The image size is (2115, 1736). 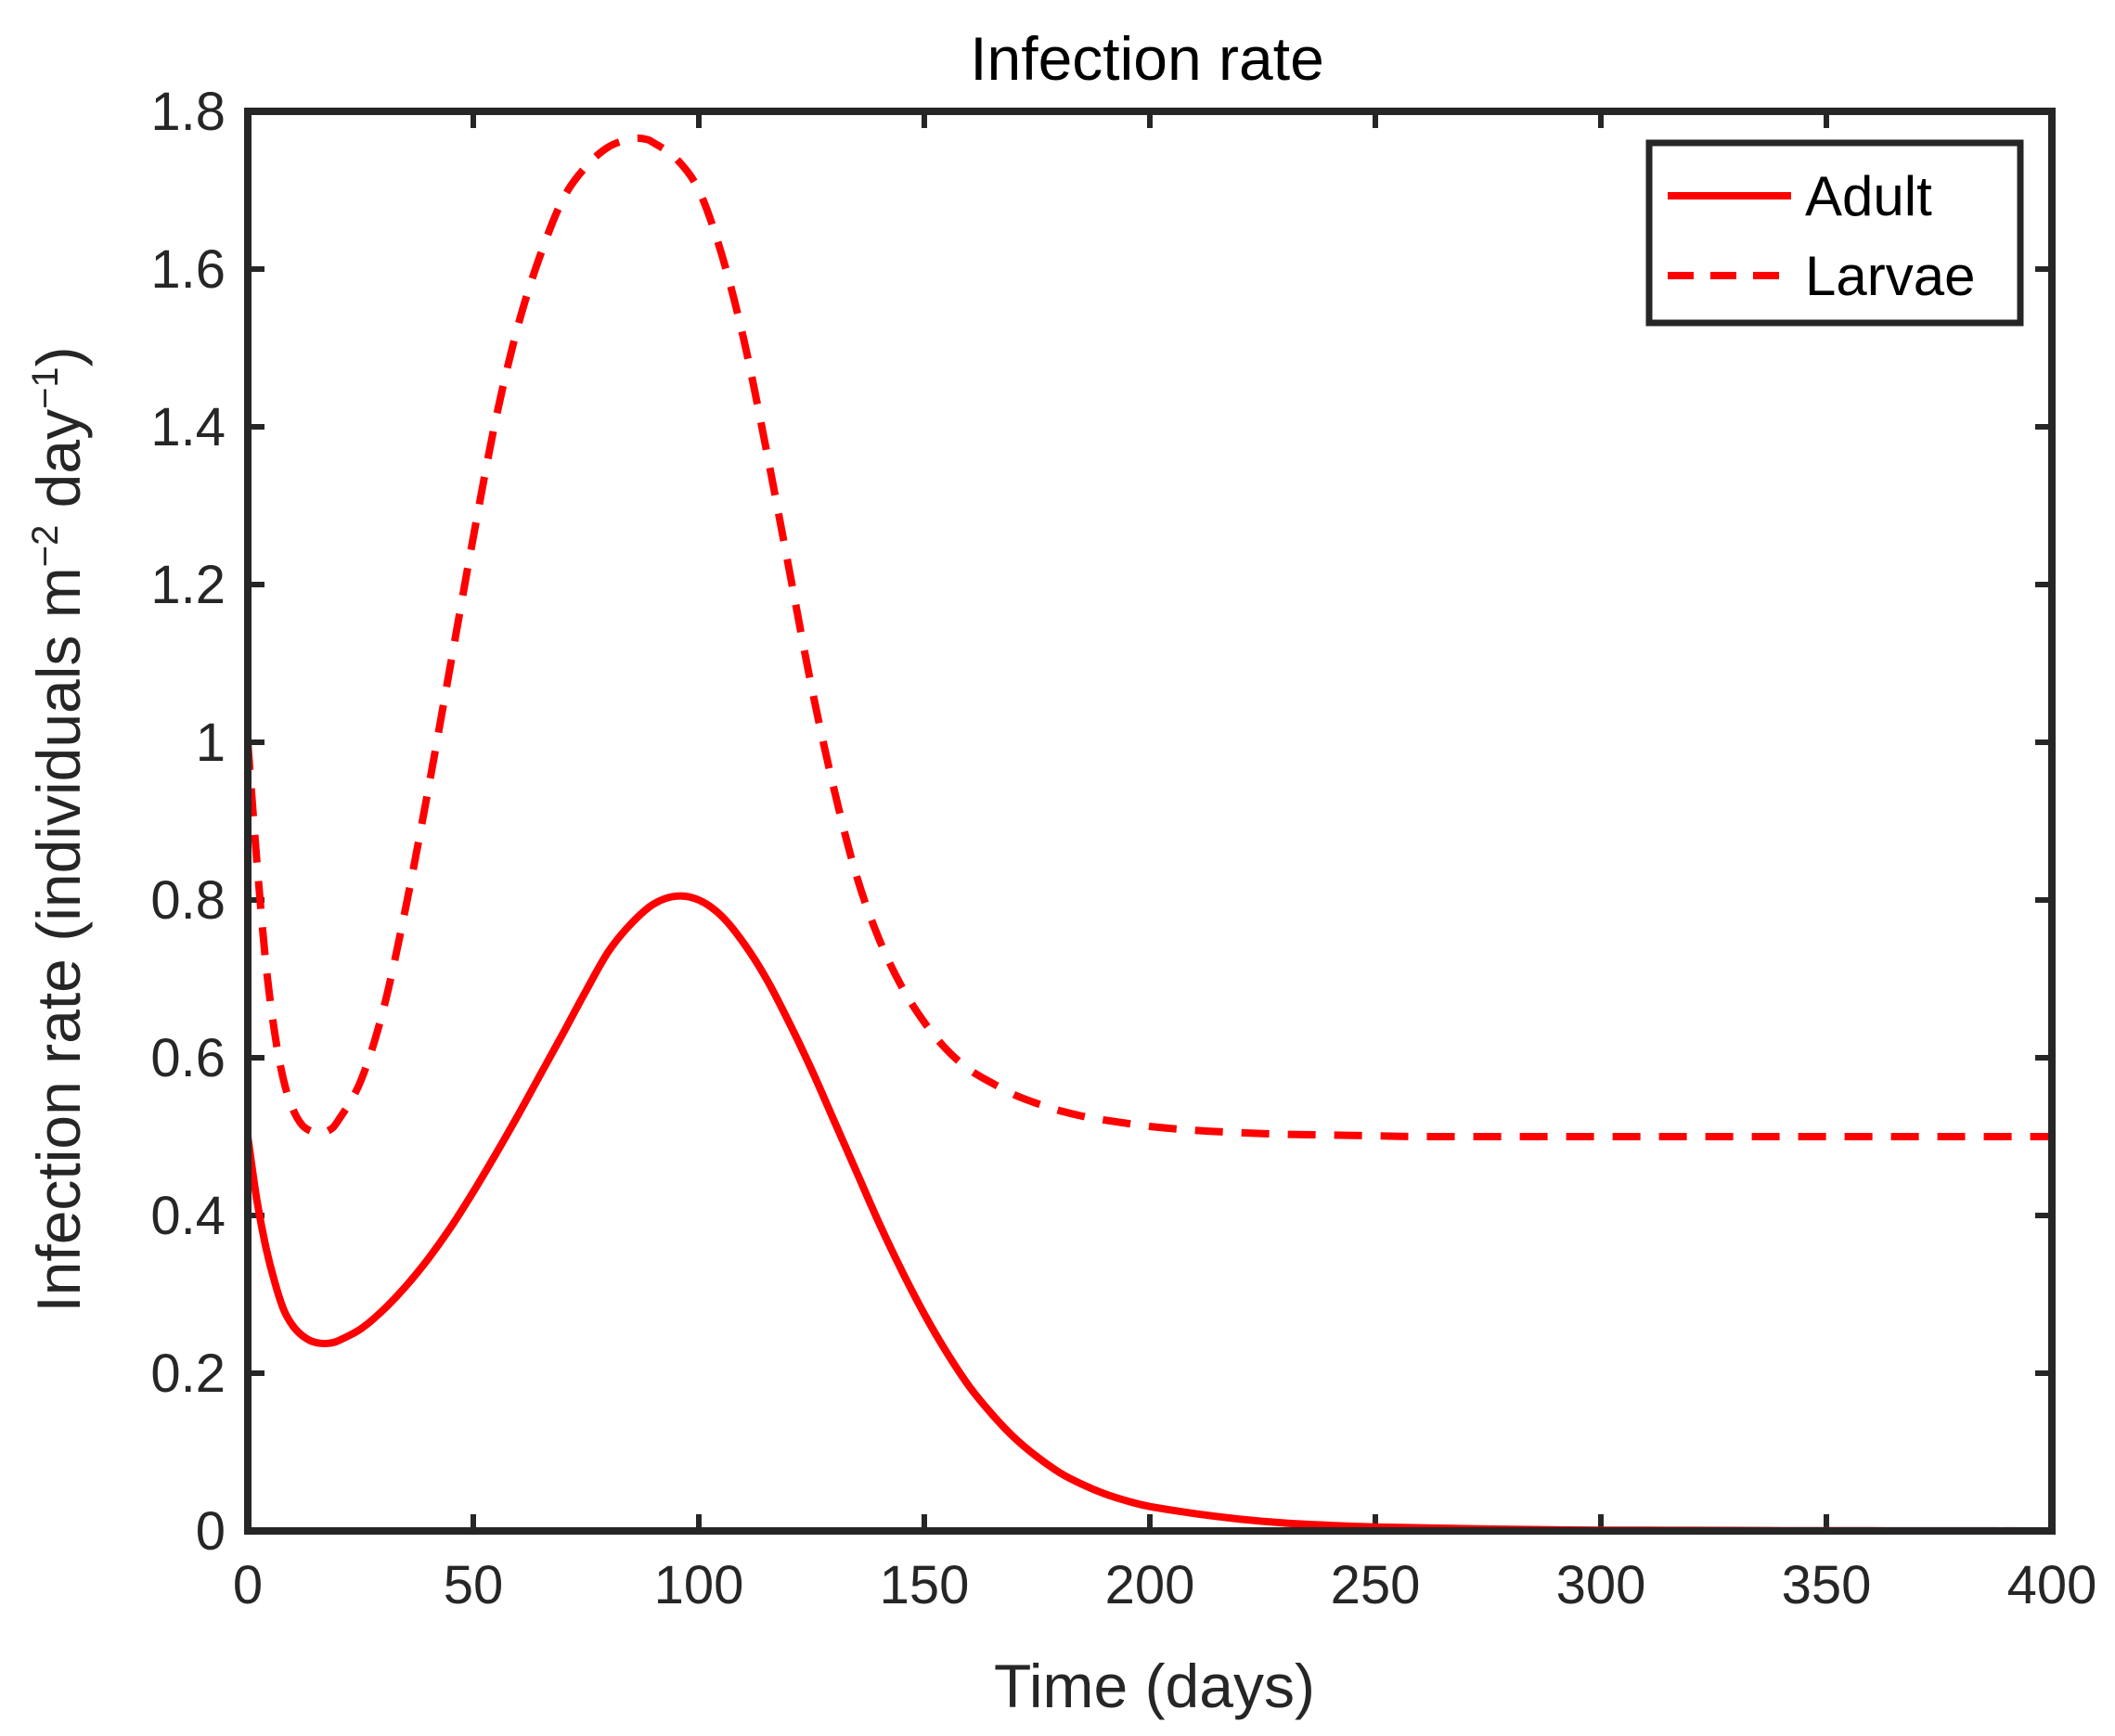 I want to click on y-tick-label: 0, so click(x=211, y=1532).